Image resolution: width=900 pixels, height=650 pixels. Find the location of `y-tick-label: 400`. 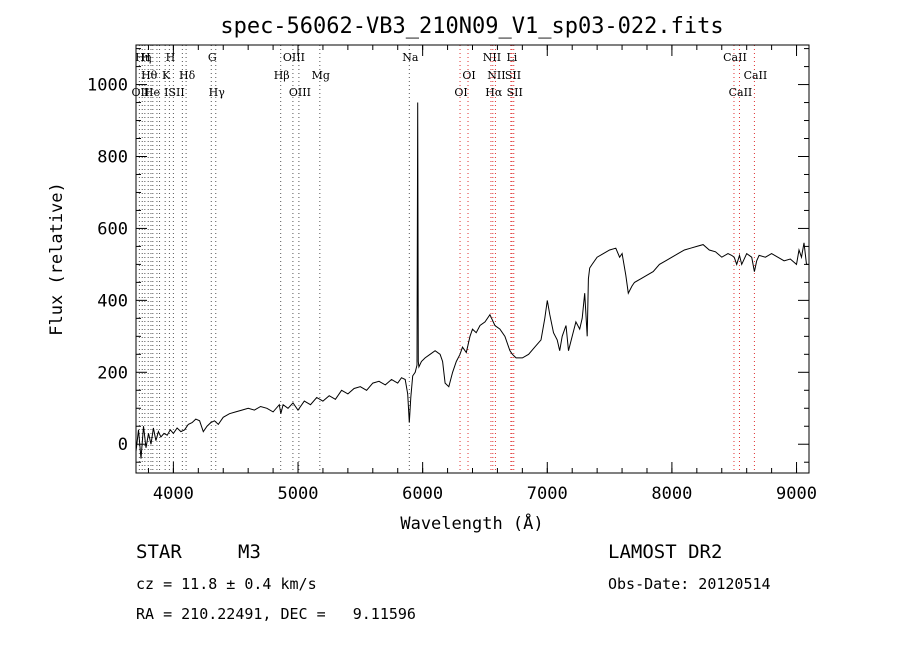

y-tick-label: 400 is located at coordinates (112, 301).